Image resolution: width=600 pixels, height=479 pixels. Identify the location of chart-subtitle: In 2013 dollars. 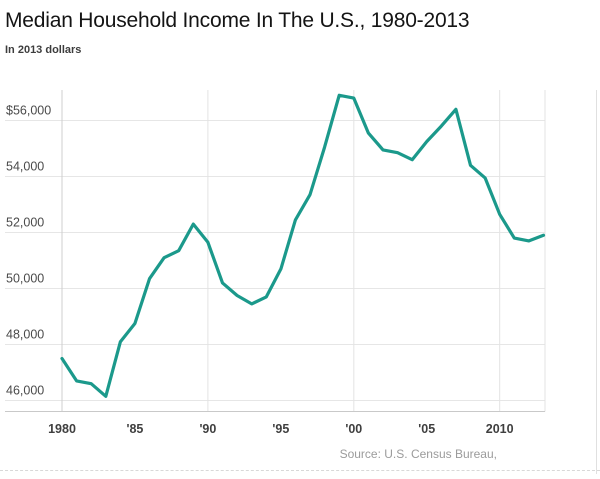
(43, 50).